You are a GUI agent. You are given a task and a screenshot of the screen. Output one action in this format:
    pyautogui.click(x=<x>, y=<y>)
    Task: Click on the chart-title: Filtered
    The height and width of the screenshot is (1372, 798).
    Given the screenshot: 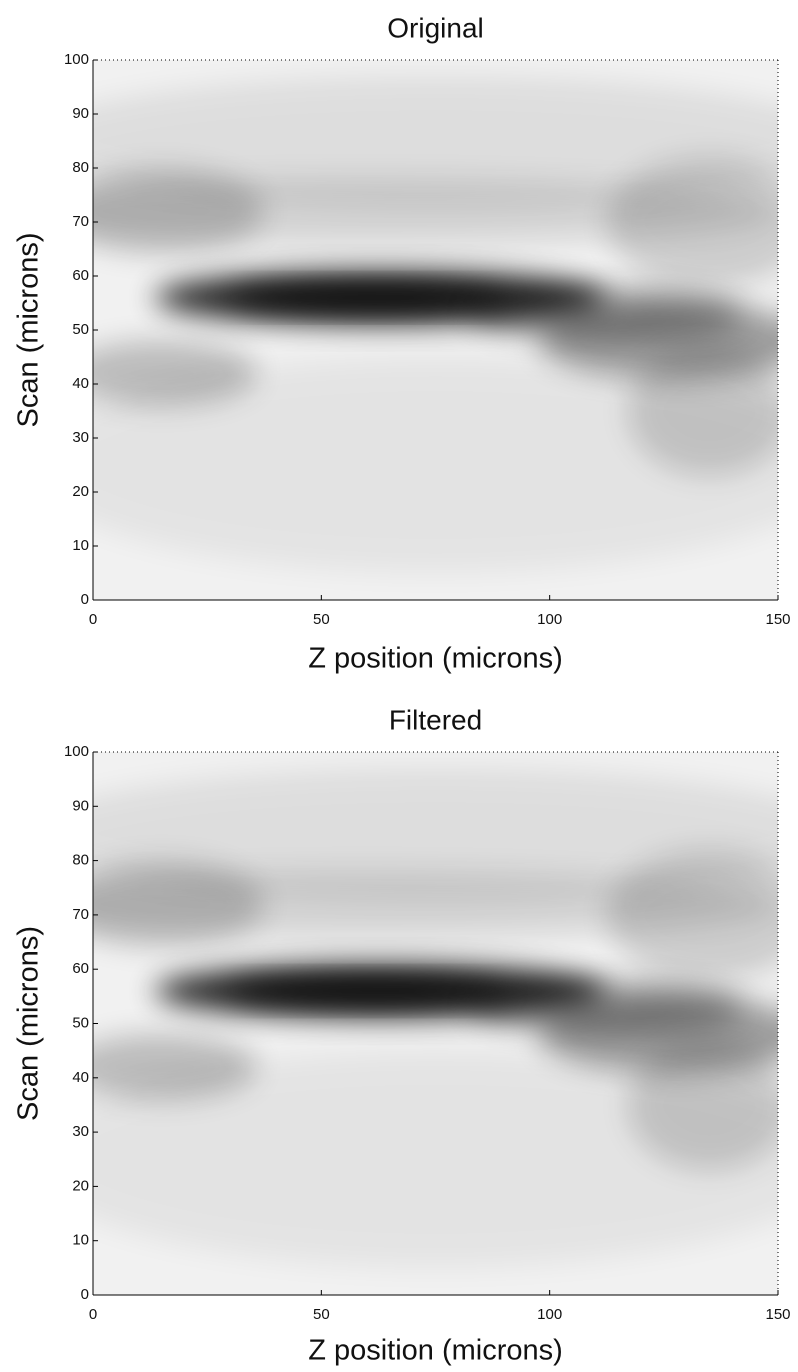 What is the action you would take?
    pyautogui.click(x=435, y=719)
    